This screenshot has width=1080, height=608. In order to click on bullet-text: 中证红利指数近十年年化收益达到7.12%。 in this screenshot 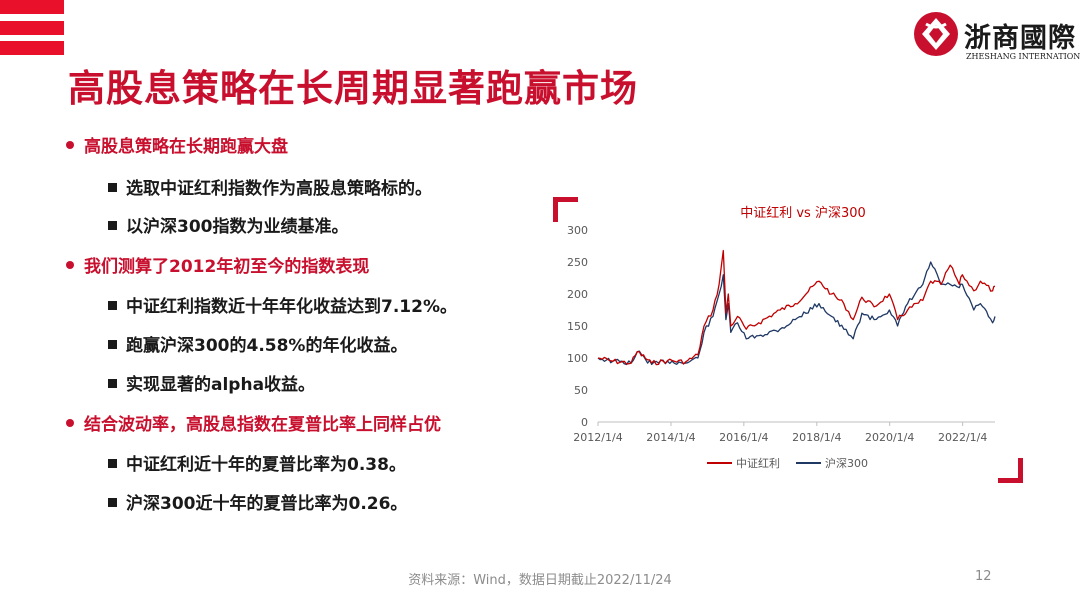, I will do `click(291, 307)`.